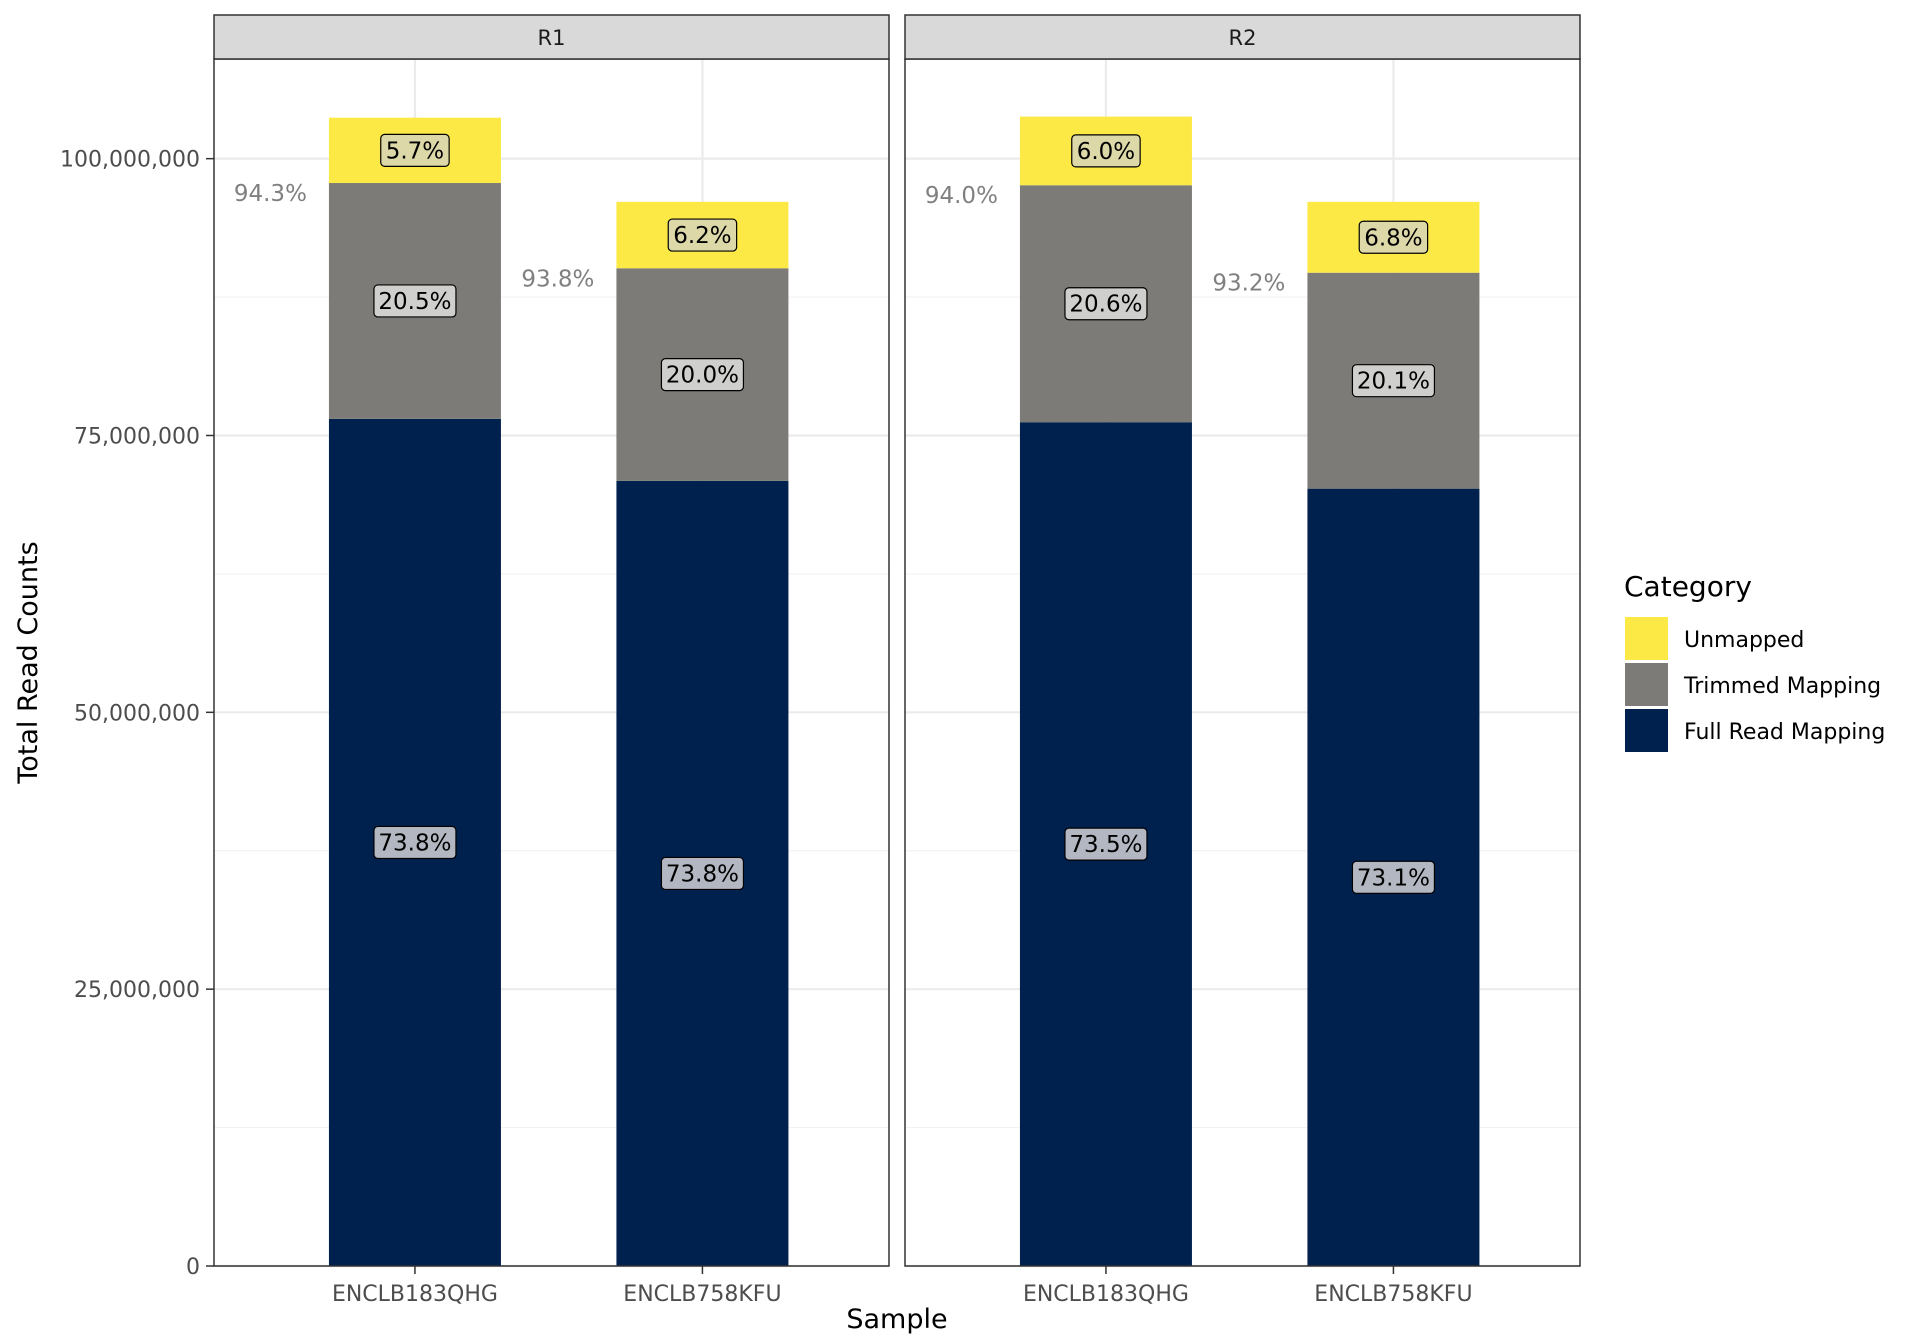 The height and width of the screenshot is (1344, 1920). I want to click on facet-strip-label: R2, so click(1243, 38).